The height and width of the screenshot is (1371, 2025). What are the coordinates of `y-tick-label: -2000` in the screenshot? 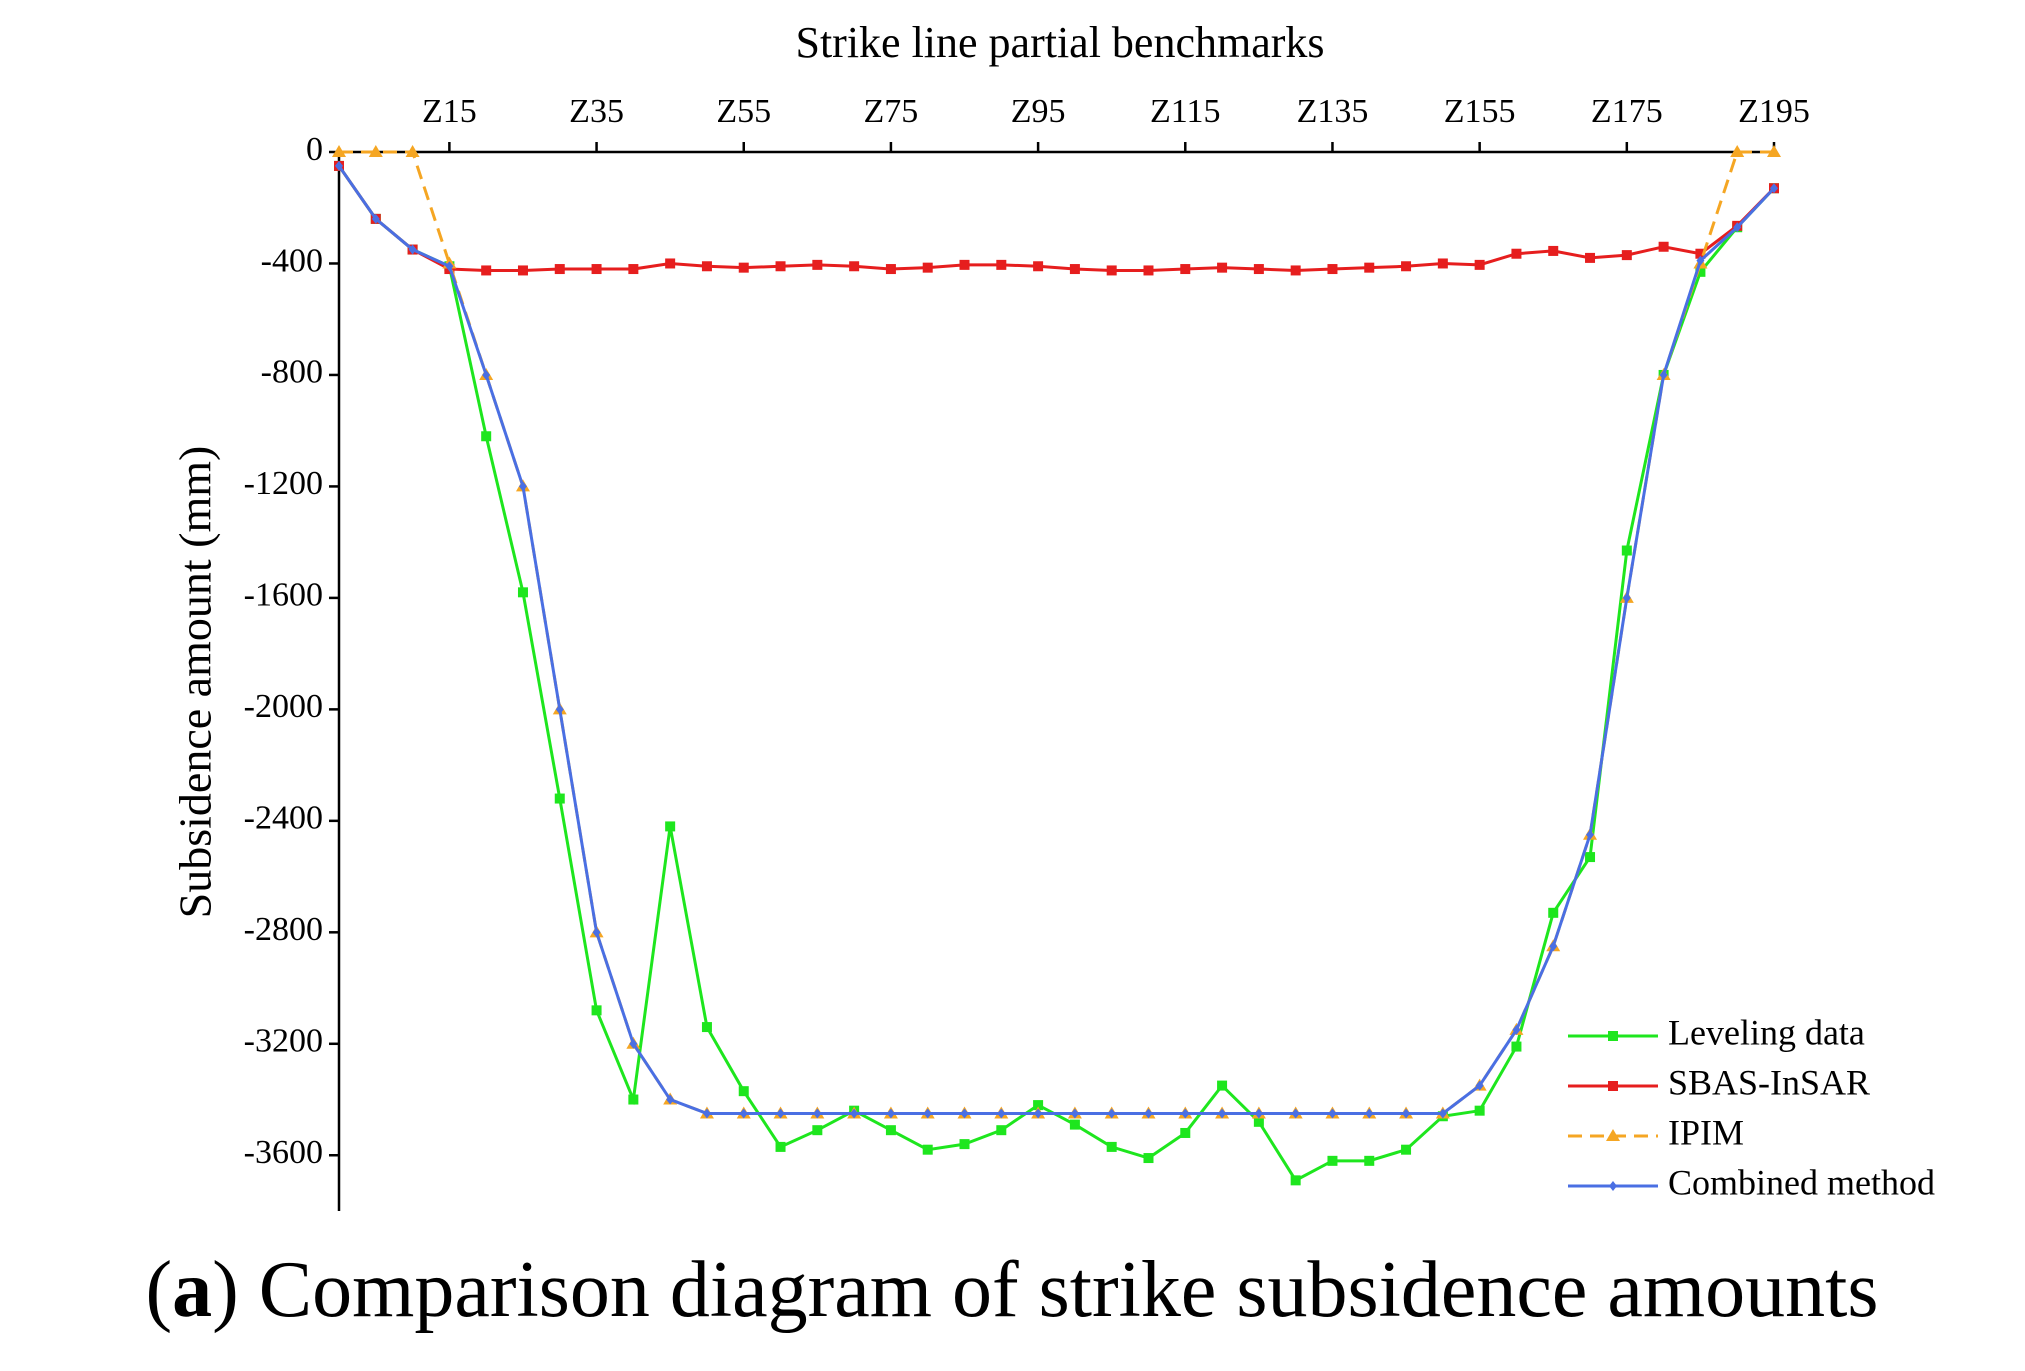 It's located at (283, 706).